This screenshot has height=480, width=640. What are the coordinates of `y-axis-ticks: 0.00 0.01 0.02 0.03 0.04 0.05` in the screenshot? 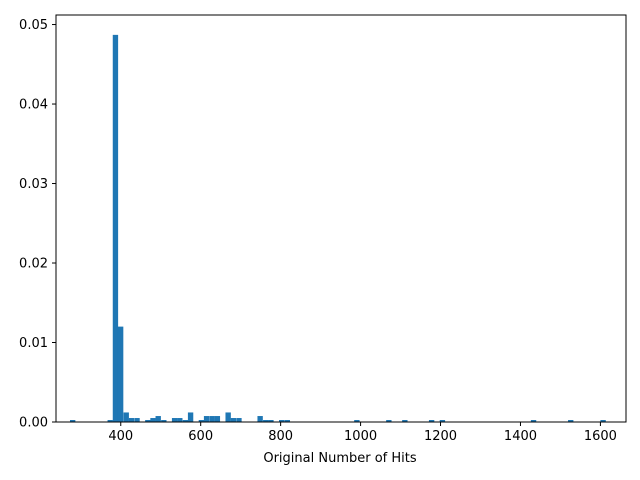 It's located at (37, 224).